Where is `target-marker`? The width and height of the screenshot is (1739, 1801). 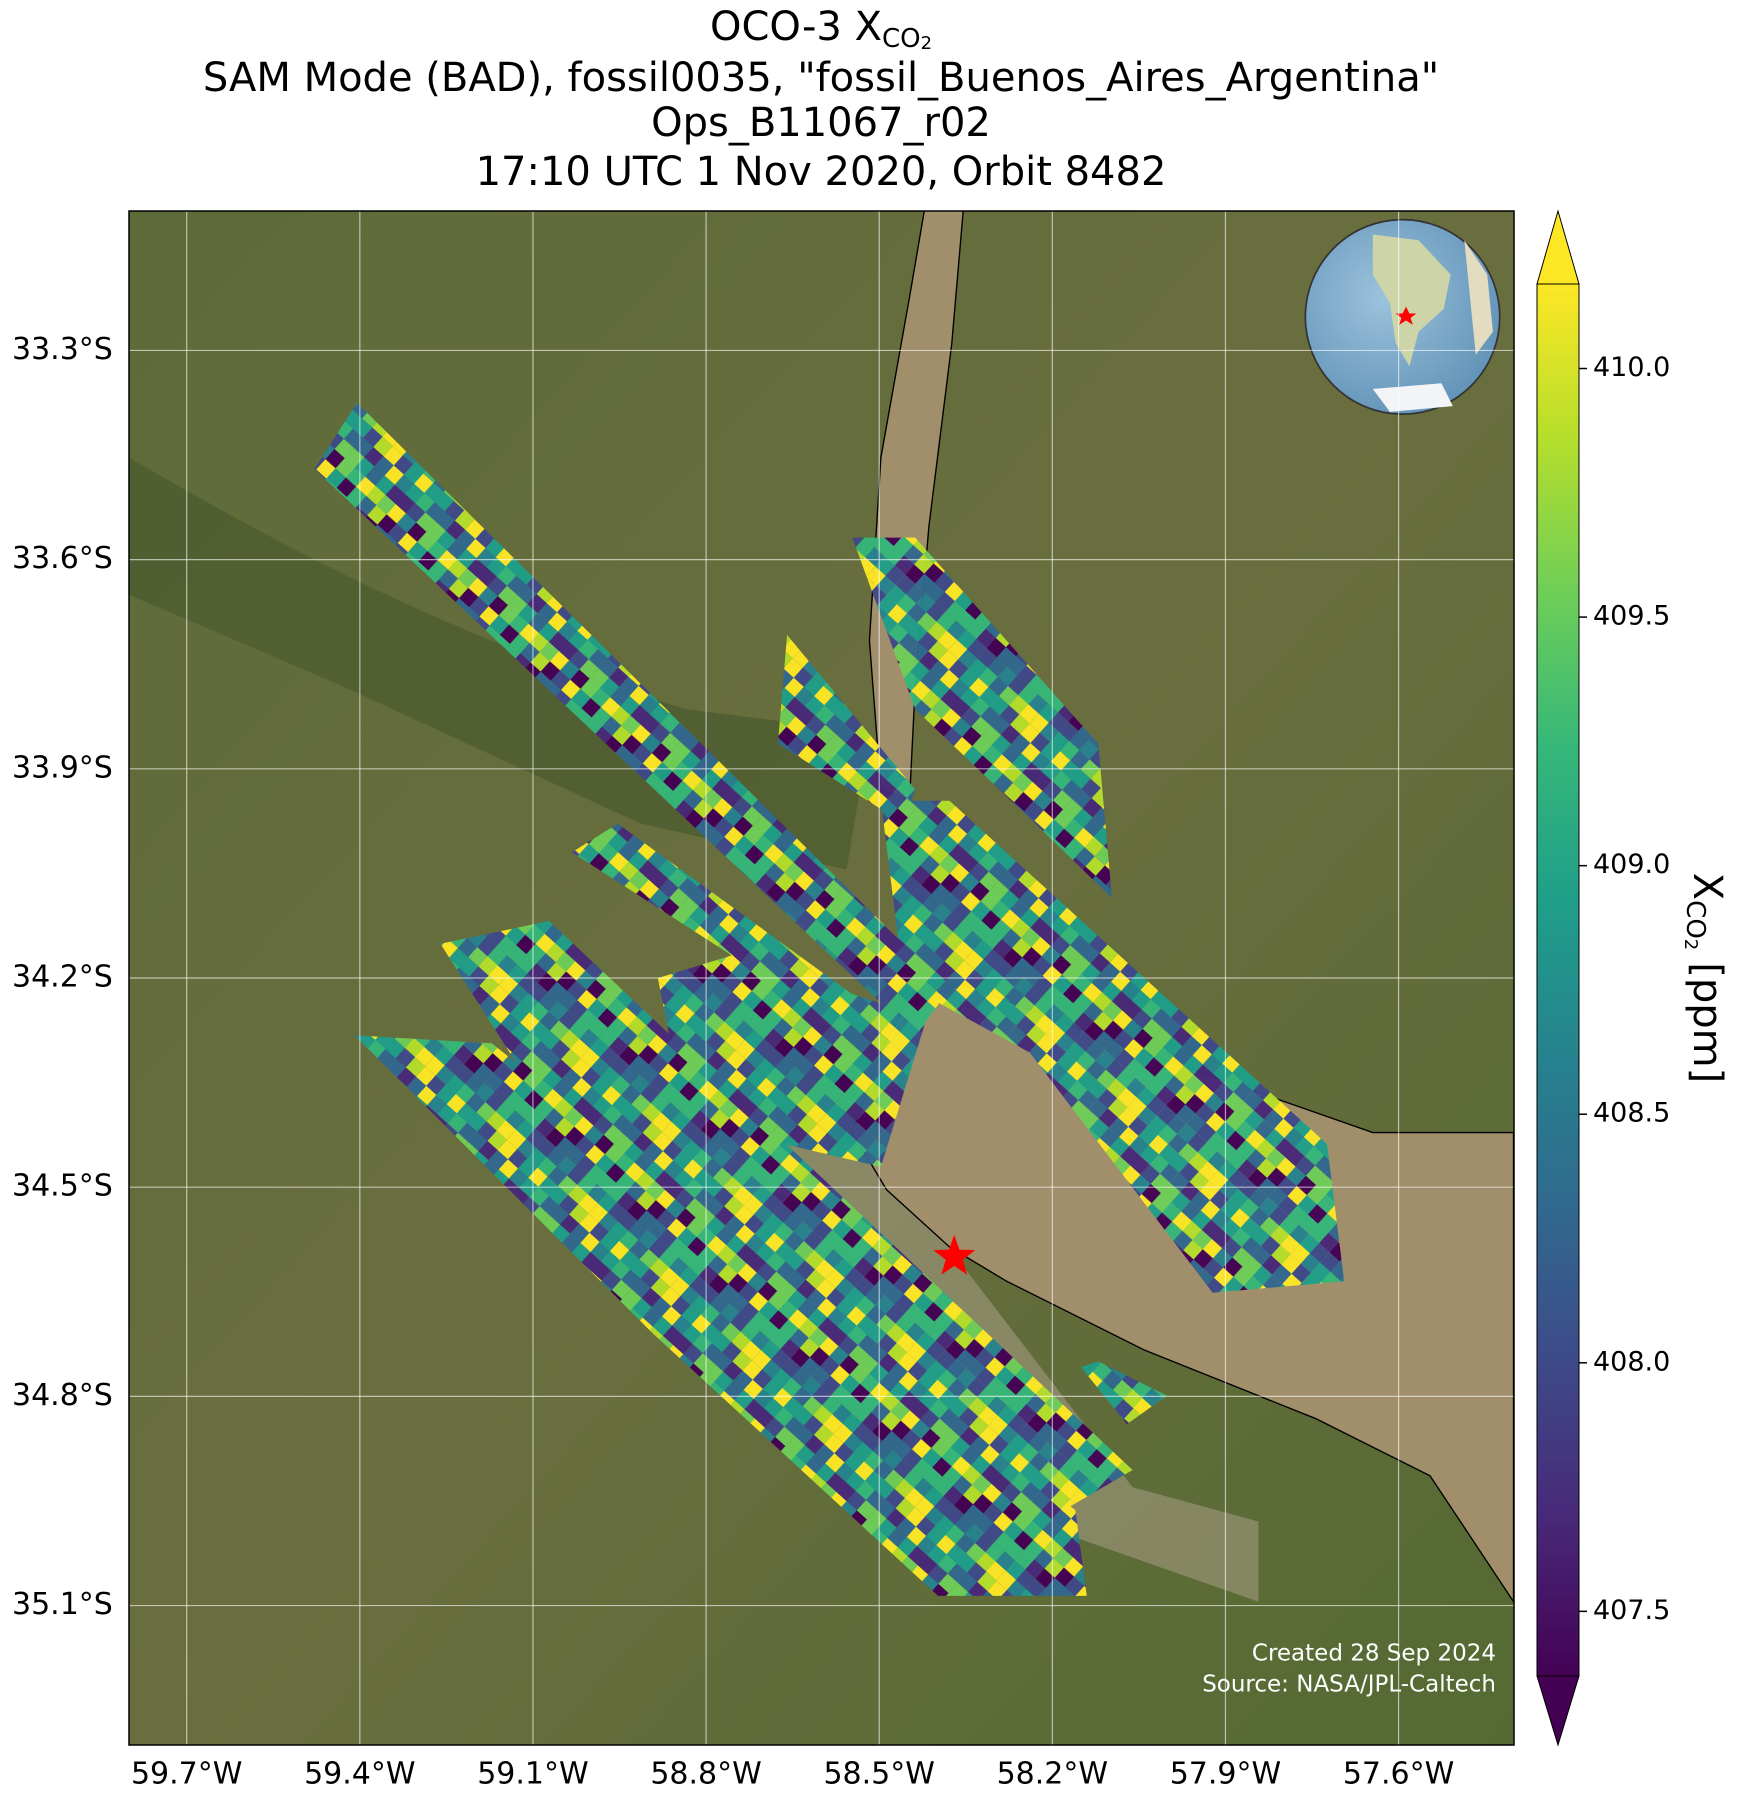 target-marker is located at coordinates (954, 1254).